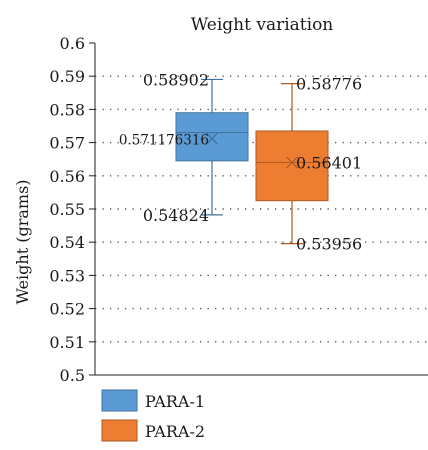 Image resolution: width=428 pixels, height=450 pixels. What do you see at coordinates (67, 342) in the screenshot?
I see `y-tick-label: 0.51` at bounding box center [67, 342].